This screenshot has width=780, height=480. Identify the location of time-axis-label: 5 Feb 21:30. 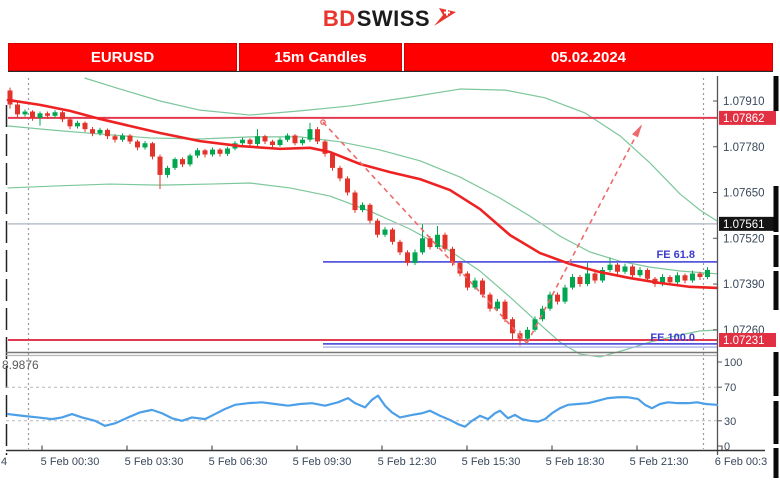
(659, 462).